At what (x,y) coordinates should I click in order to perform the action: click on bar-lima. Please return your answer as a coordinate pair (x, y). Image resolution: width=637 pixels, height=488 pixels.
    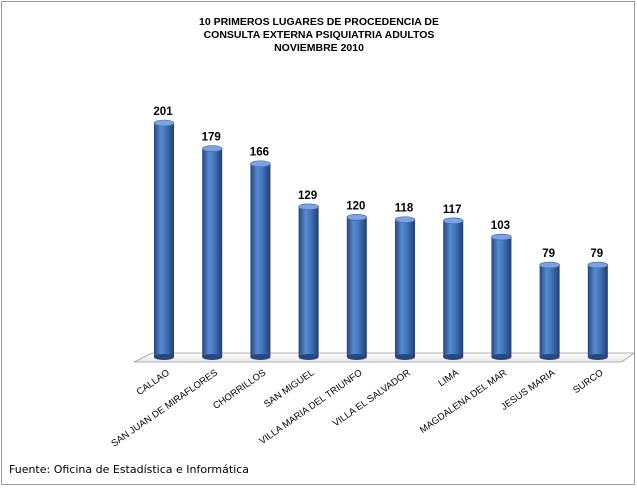
    Looking at the image, I should click on (453, 288).